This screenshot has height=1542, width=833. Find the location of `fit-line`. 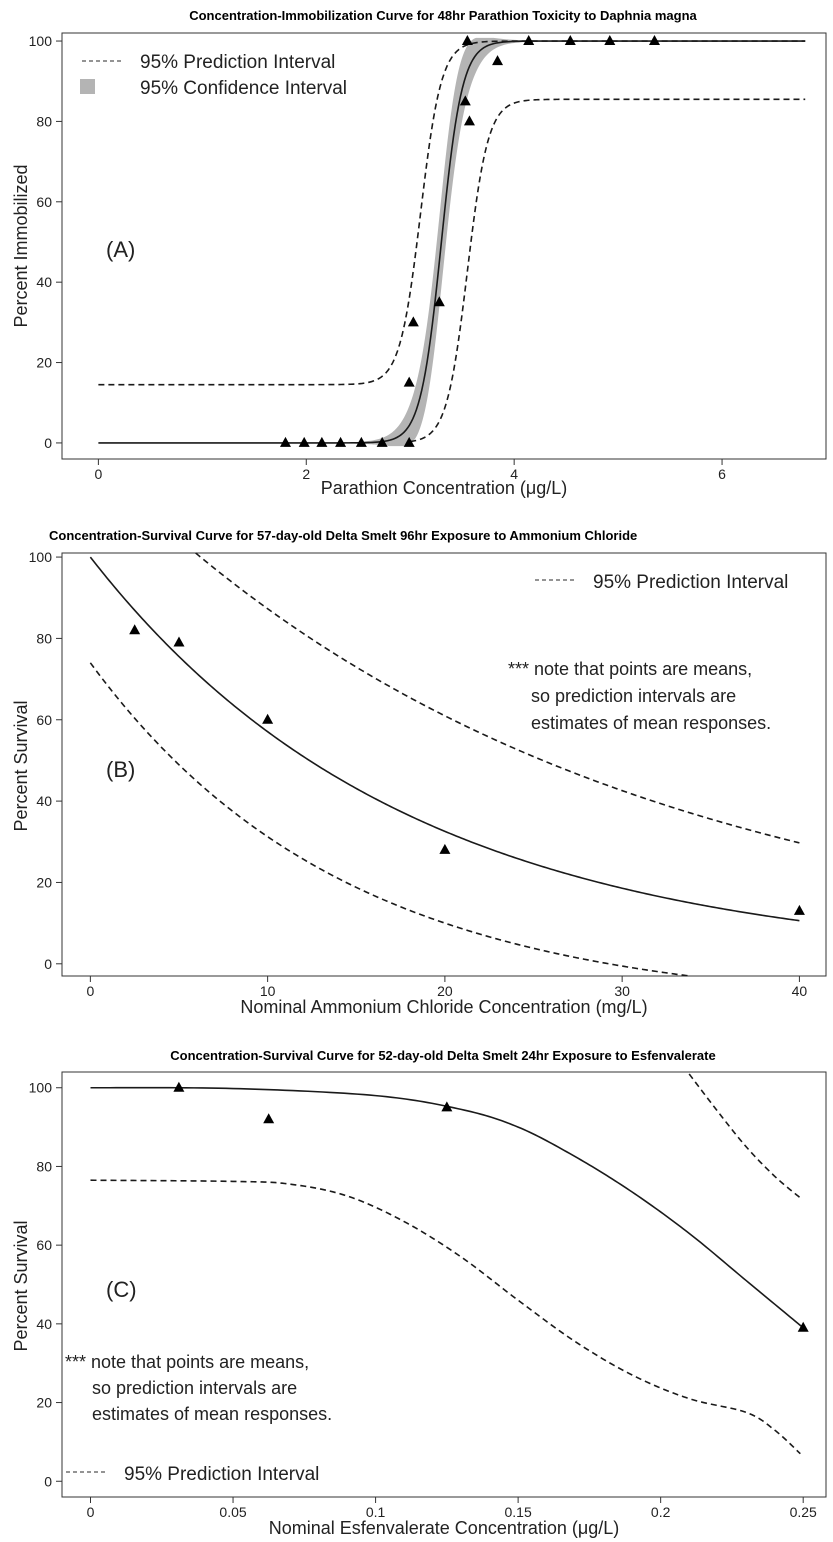

fit-line is located at coordinates (447, 1207).